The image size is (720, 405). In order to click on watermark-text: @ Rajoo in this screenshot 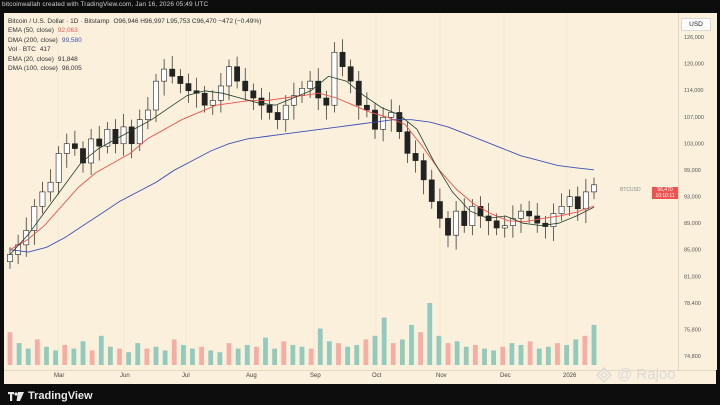, I will do `click(646, 374)`.